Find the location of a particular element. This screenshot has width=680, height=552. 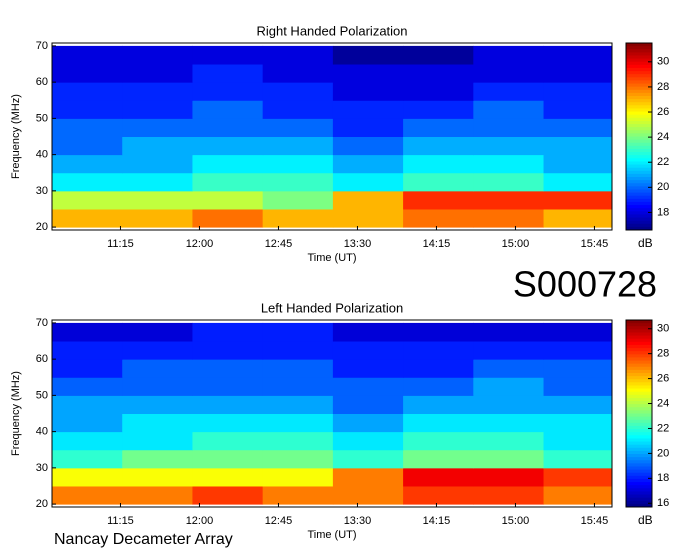

x-tick-label: 12:45 is located at coordinates (279, 521).